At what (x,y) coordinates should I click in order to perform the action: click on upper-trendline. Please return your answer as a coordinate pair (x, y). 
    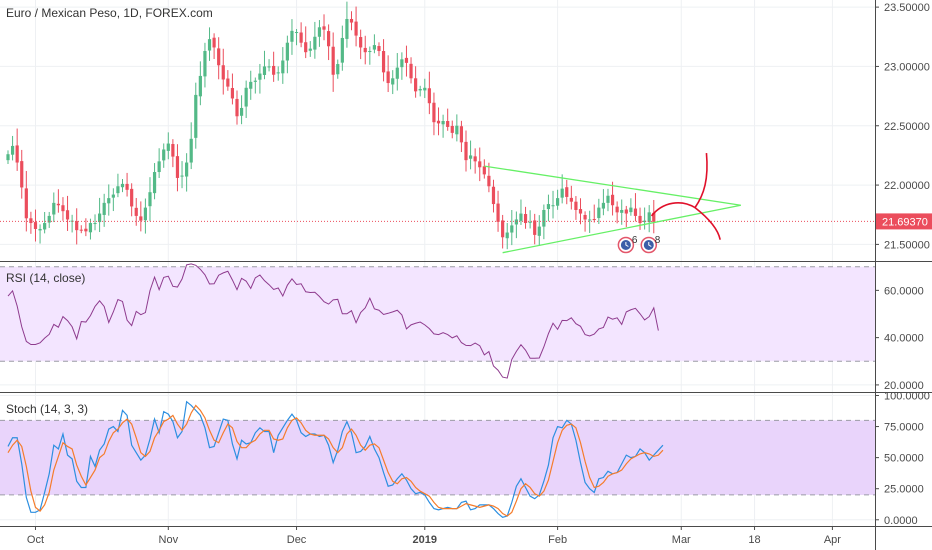
    Looking at the image, I should click on (612, 185).